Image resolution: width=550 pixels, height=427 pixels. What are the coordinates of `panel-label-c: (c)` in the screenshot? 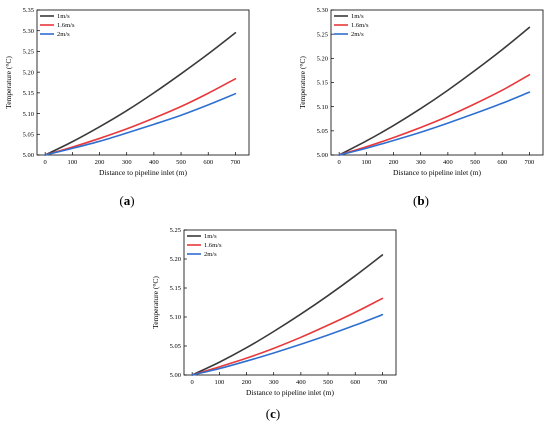 It's located at (273, 413).